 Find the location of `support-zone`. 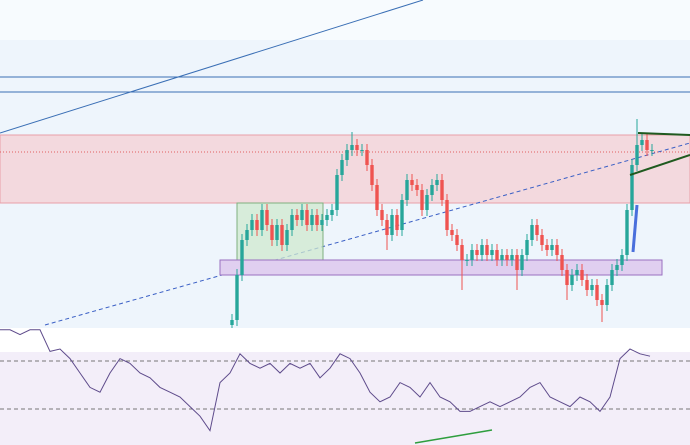

support-zone is located at coordinates (441, 267).